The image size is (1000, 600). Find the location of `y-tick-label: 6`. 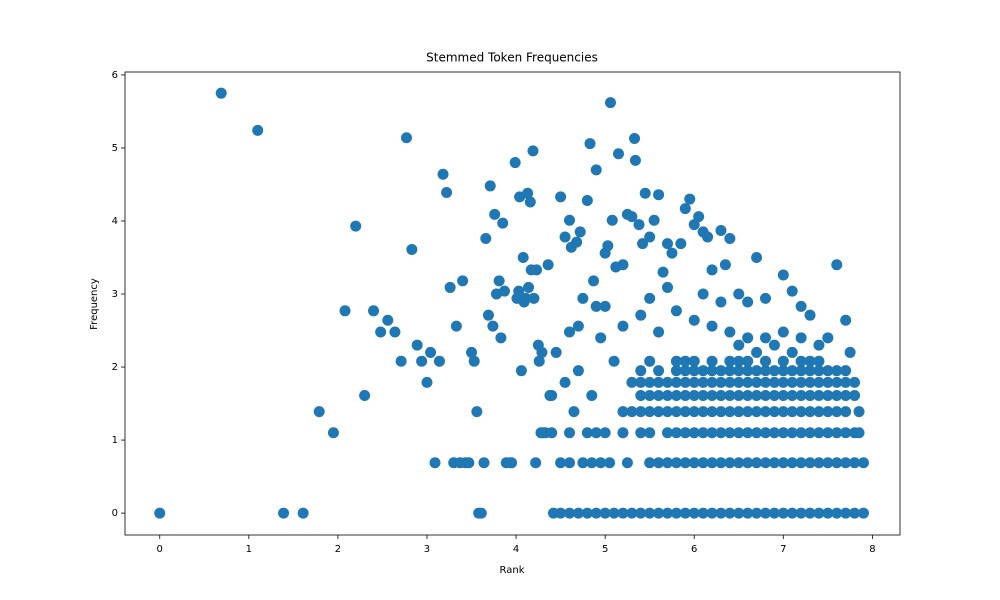

y-tick-label: 6 is located at coordinates (115, 75).